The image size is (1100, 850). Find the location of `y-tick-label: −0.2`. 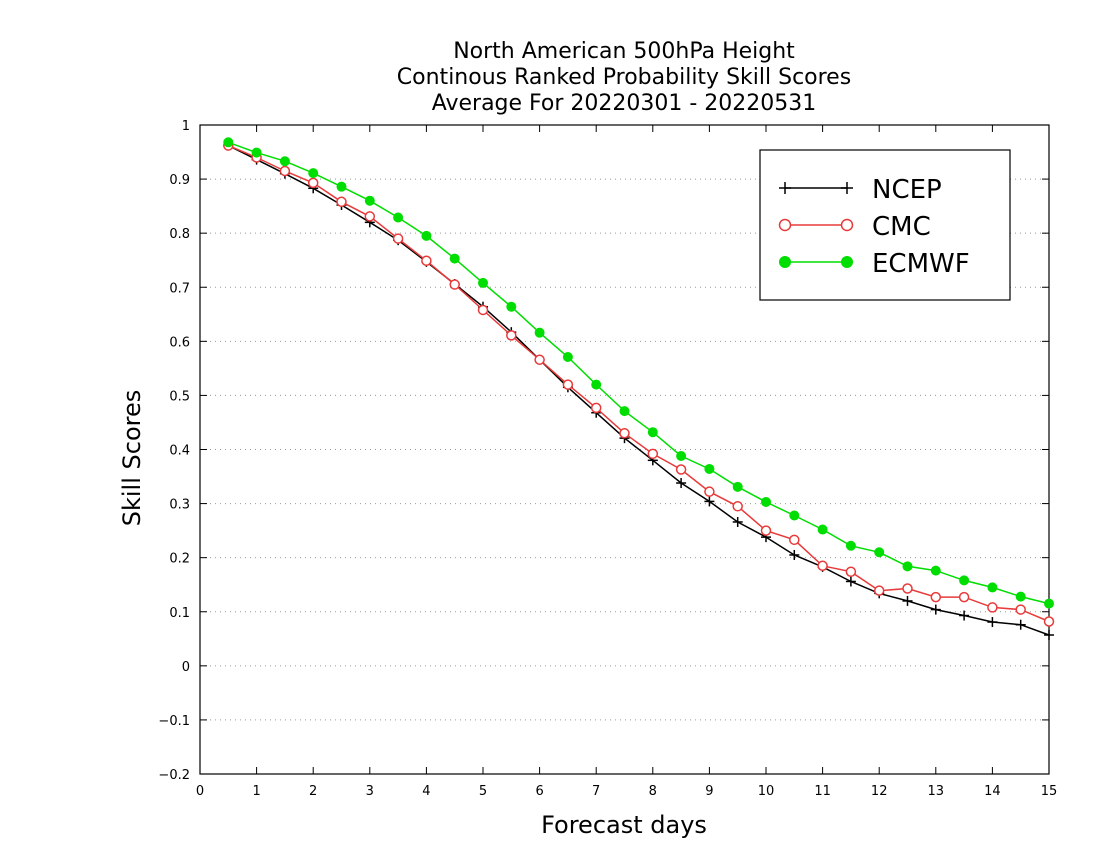

y-tick-label: −0.2 is located at coordinates (174, 775).